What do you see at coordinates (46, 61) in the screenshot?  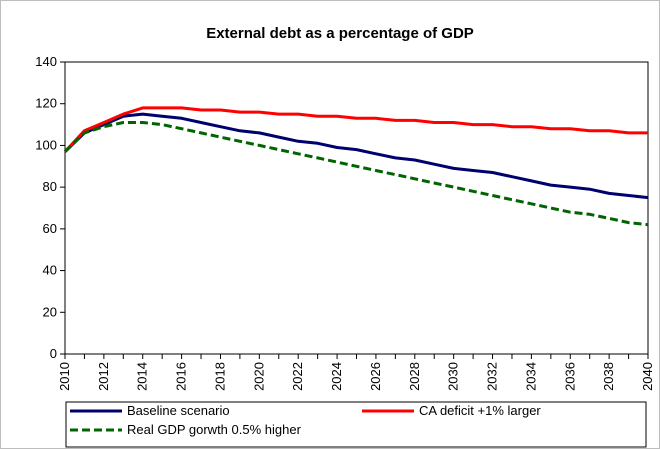 I see `y-tick-label: 140` at bounding box center [46, 61].